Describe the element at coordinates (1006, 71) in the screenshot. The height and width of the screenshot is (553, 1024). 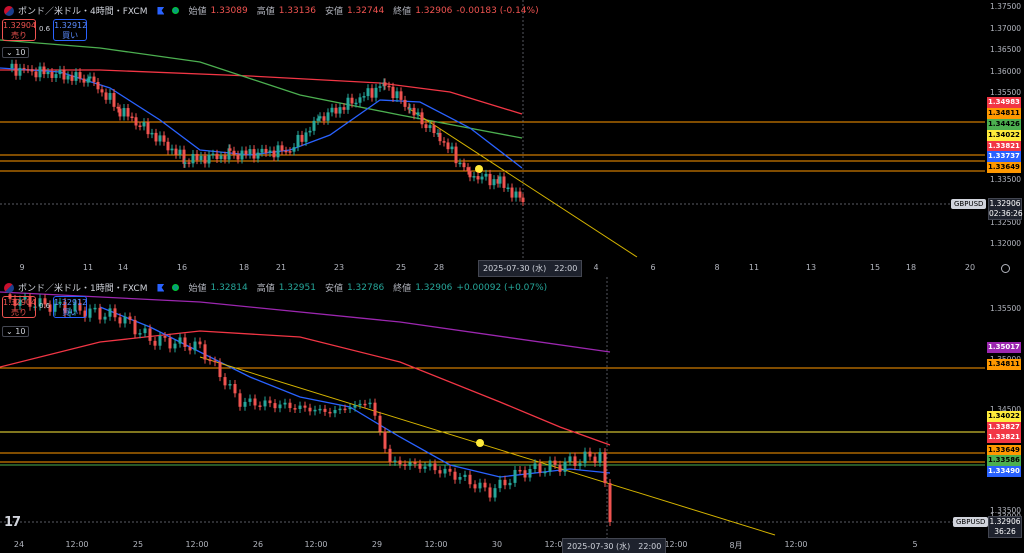
I see `price-tick: 1.36000` at that location.